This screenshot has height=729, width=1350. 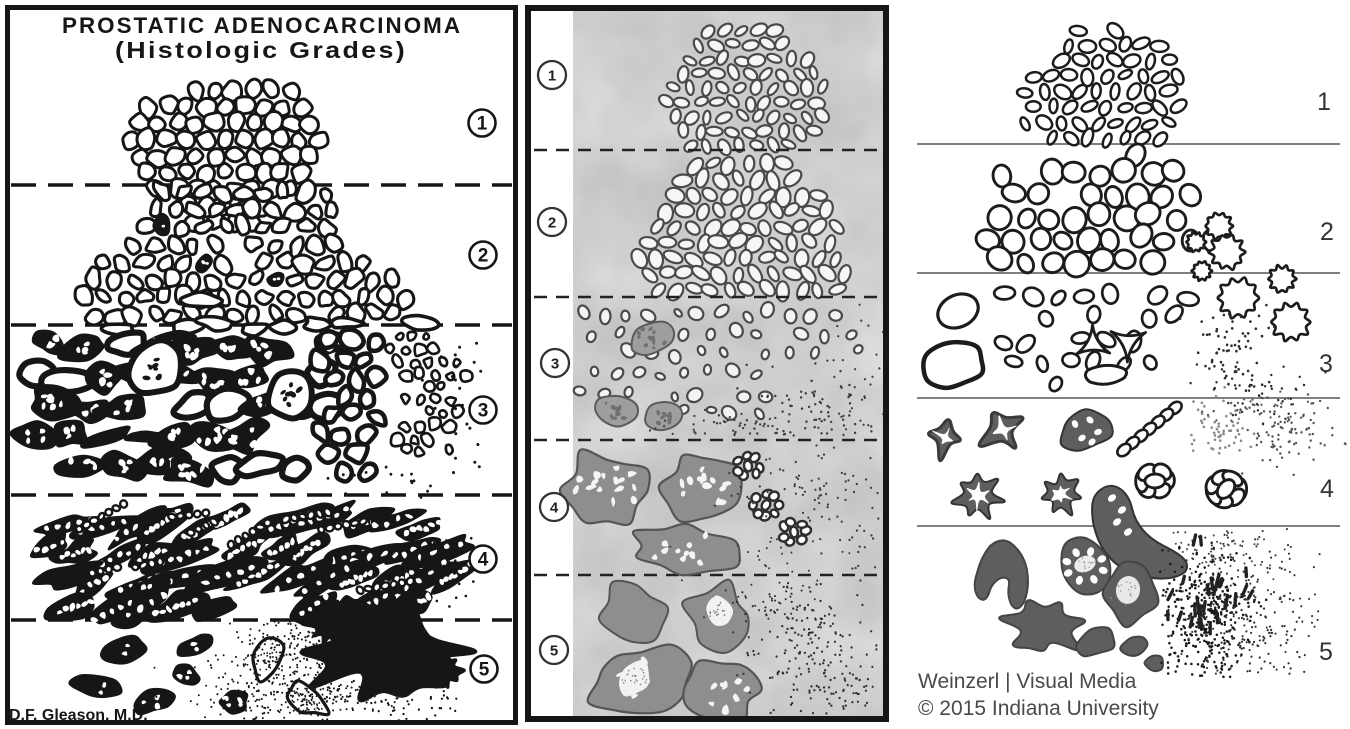 What do you see at coordinates (262, 25) in the screenshot?
I see `svg-text: PROSTATIC ADENOCARCINOMA` at bounding box center [262, 25].